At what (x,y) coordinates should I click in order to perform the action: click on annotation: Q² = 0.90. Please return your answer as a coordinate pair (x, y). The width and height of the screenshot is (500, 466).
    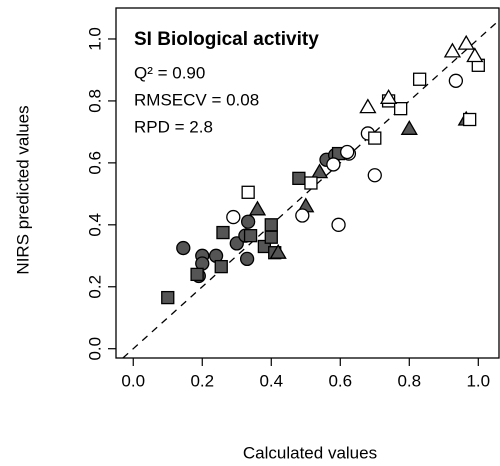
    Looking at the image, I should click on (169, 72).